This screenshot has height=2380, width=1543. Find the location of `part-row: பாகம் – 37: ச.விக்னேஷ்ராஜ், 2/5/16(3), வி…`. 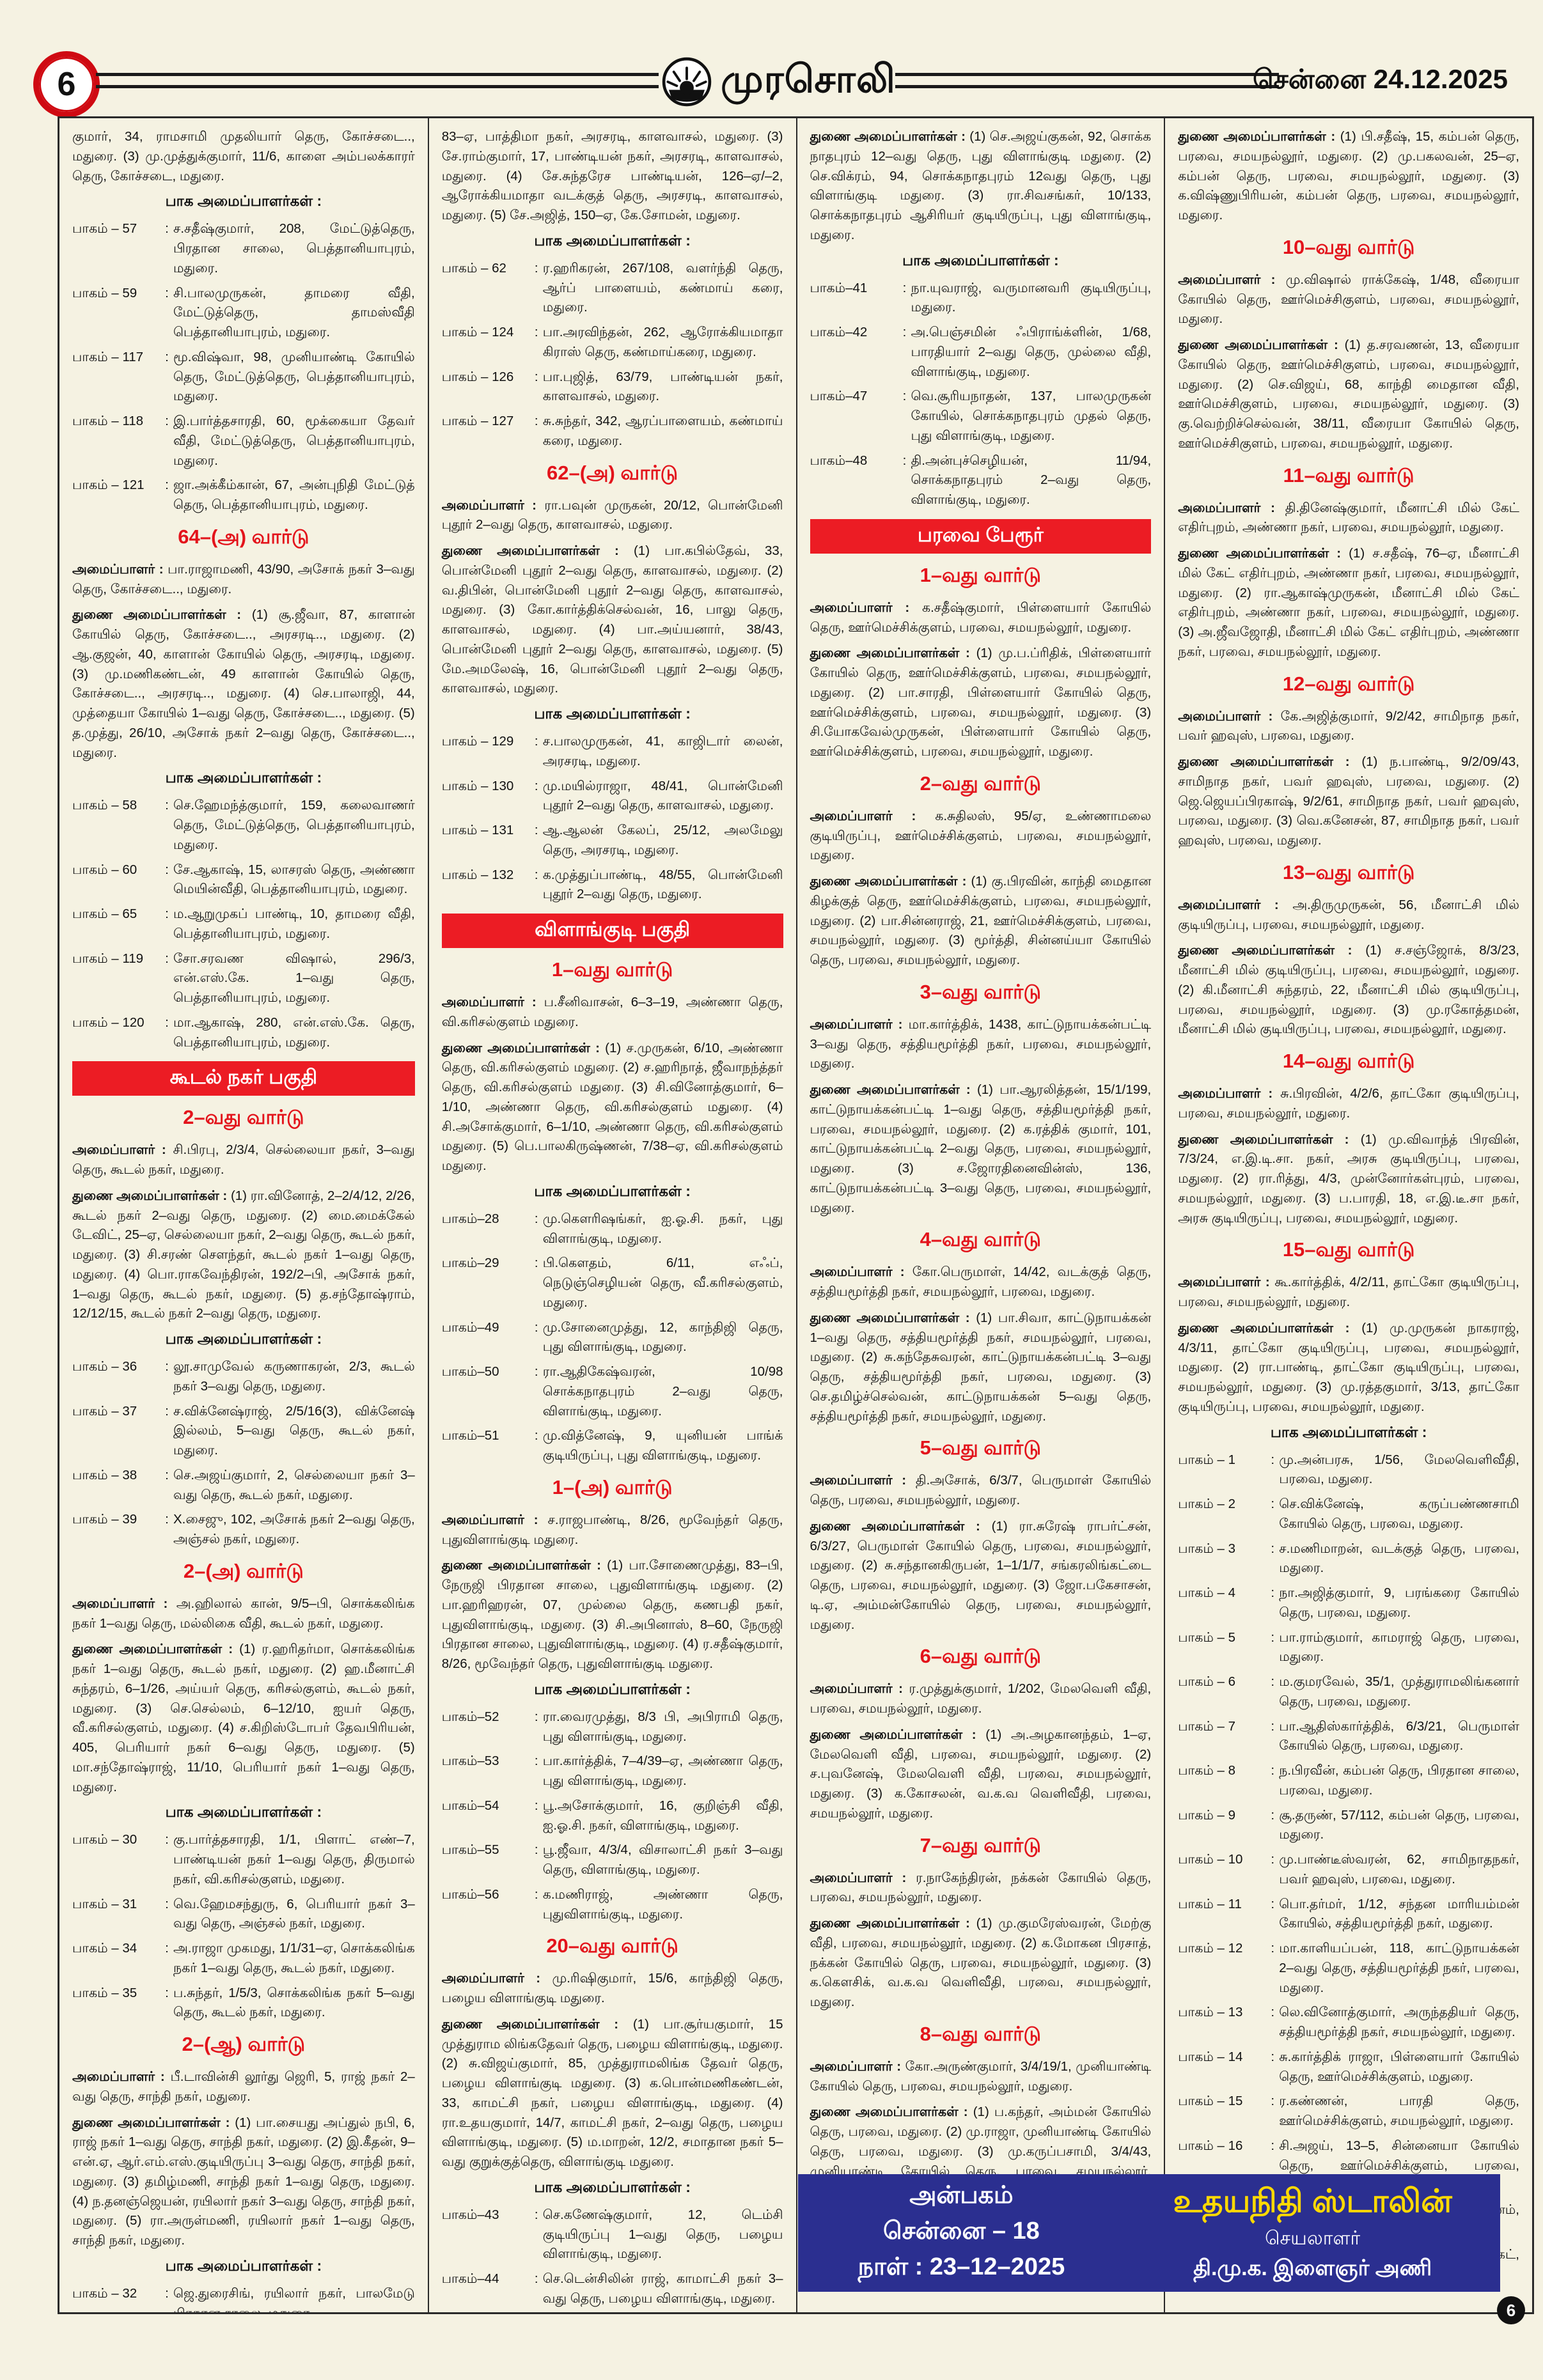

part-row: பாகம் – 37: ச.விக்னேஷ்ராஜ், 2/5/16(3), வி… is located at coordinates (243, 1431).